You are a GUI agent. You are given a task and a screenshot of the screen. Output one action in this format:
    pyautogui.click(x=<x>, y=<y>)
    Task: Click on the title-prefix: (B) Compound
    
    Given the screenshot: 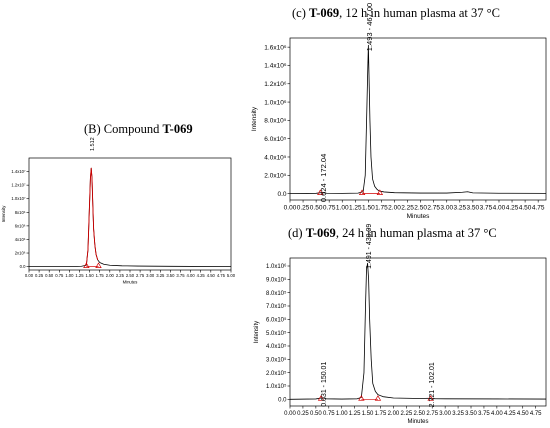 What is the action you would take?
    pyautogui.click(x=123, y=129)
    